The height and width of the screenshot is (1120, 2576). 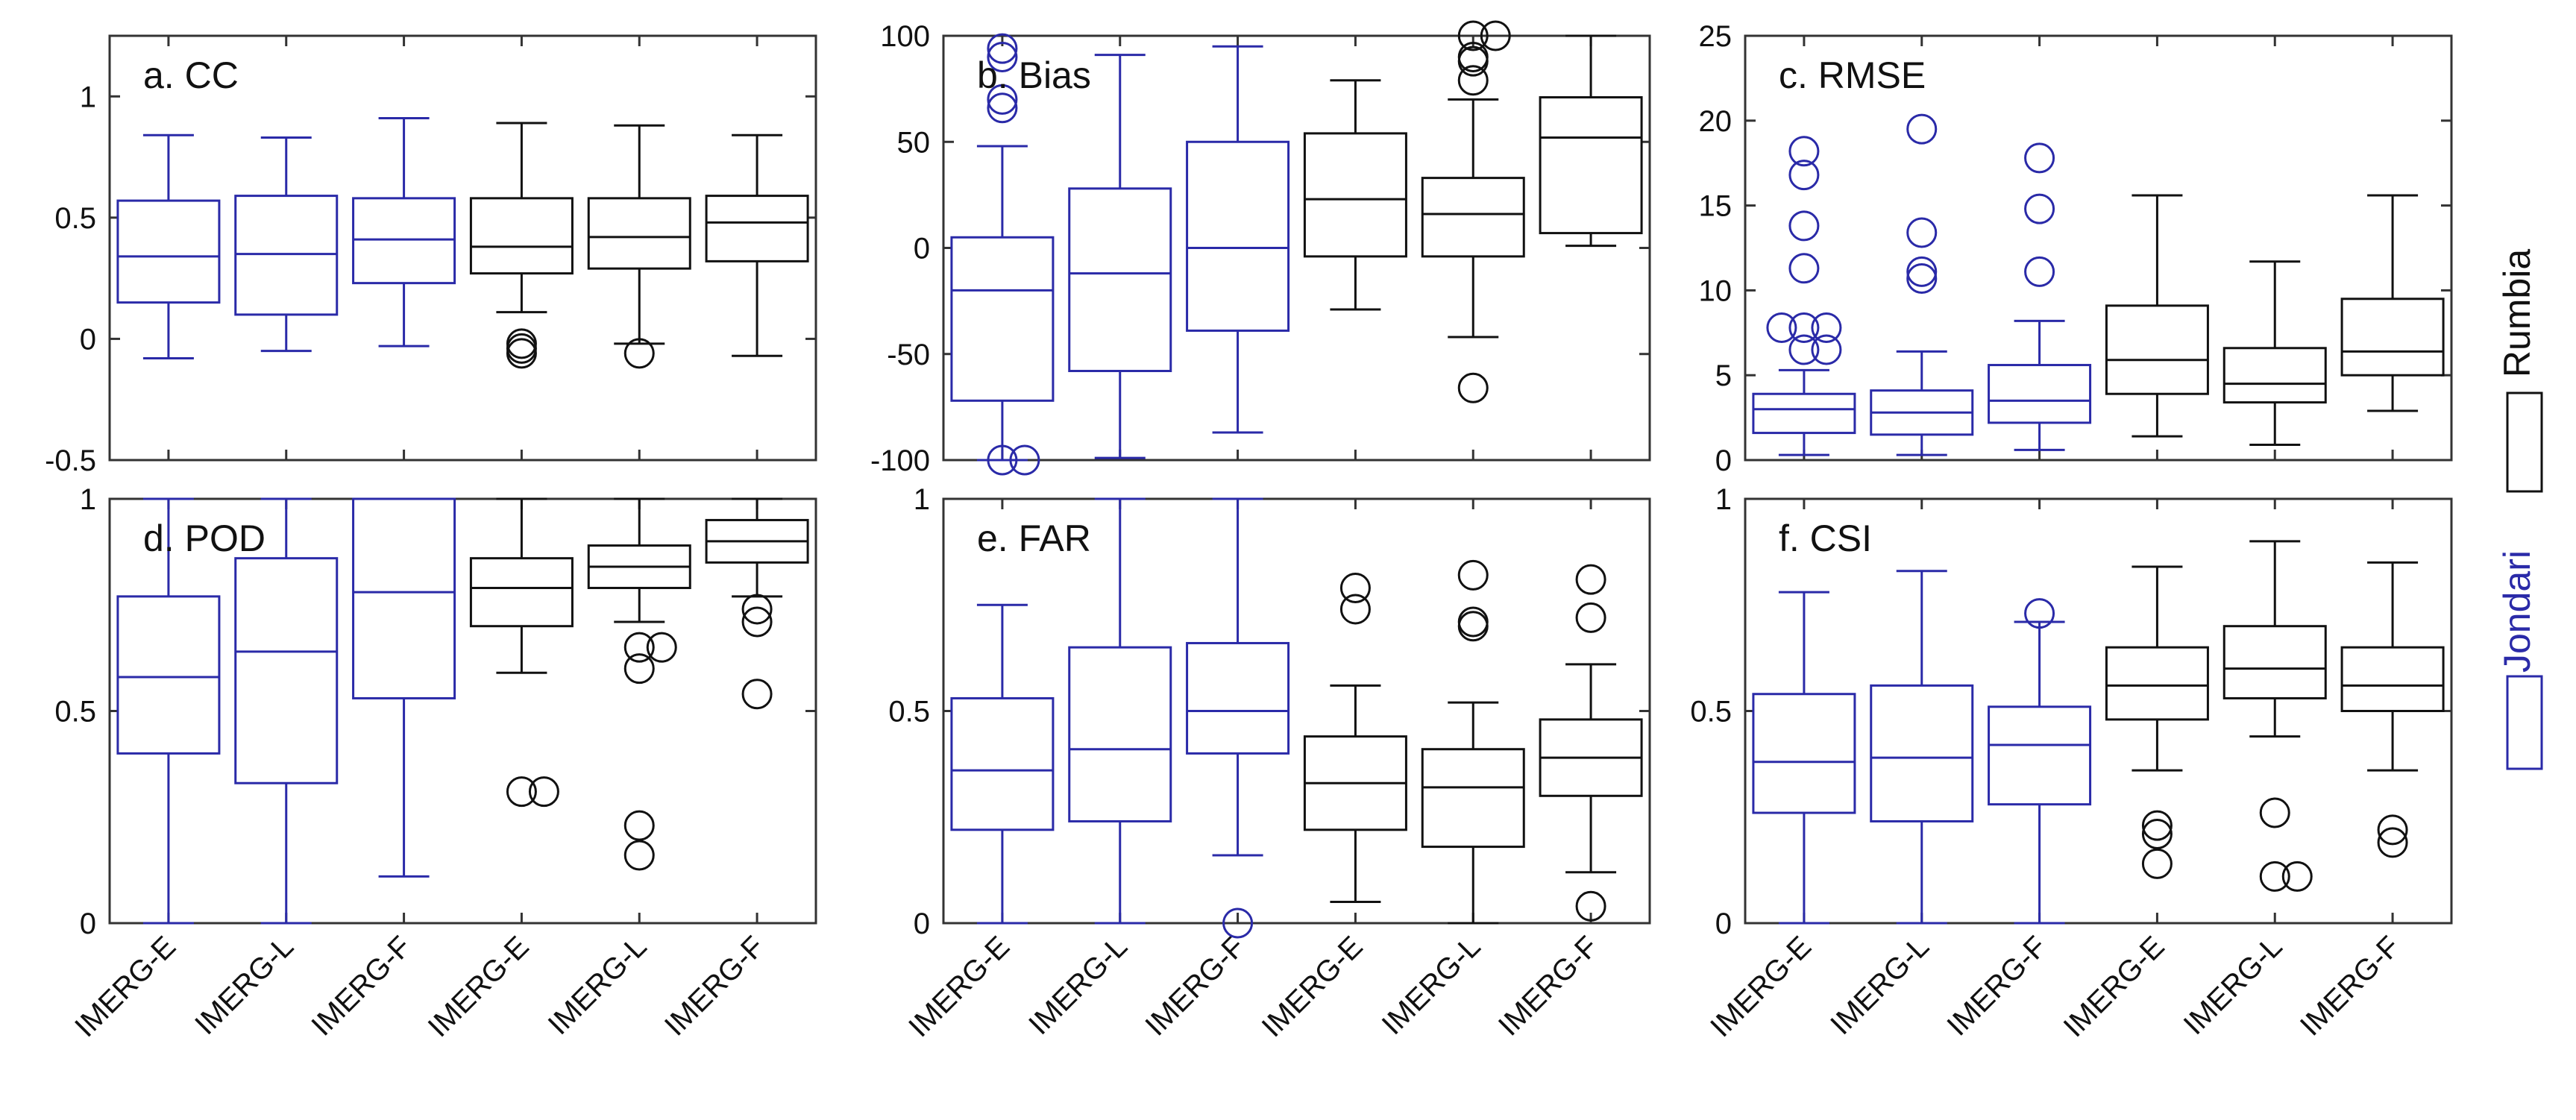 I want to click on panel-title: f. CSI, so click(x=1826, y=538).